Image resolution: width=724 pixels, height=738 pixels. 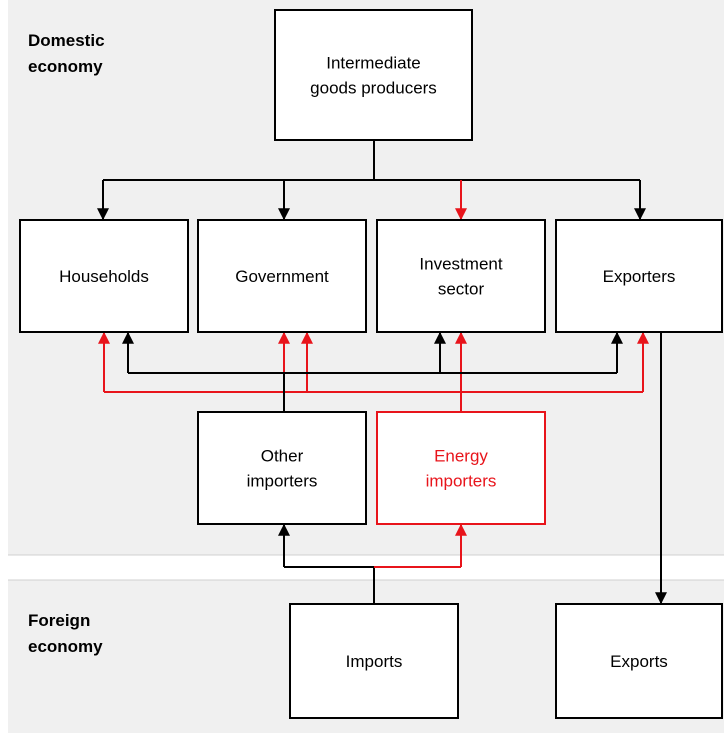 I want to click on node-label: Exporters, so click(x=639, y=276).